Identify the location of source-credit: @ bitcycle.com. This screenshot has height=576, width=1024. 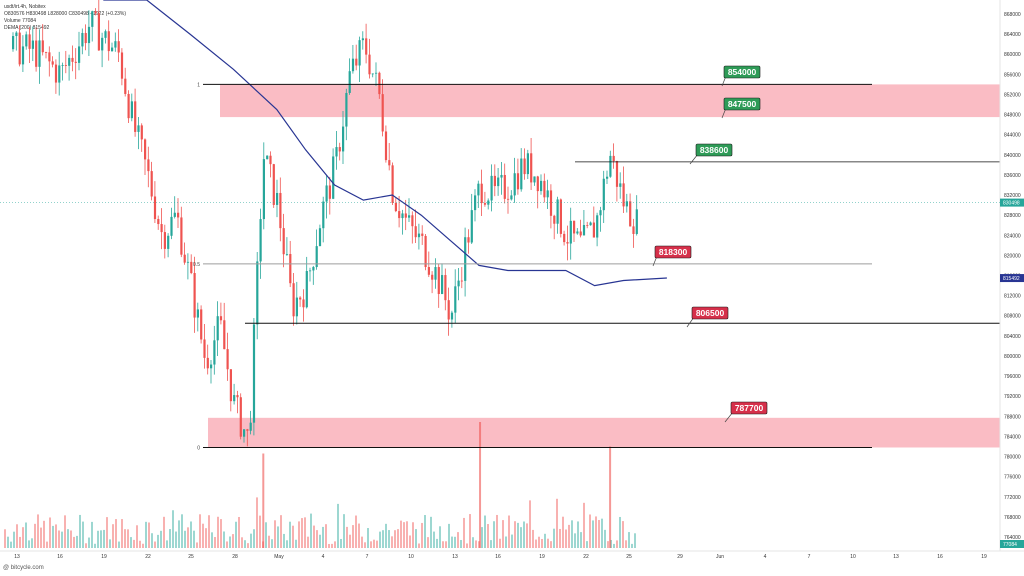
(23, 568).